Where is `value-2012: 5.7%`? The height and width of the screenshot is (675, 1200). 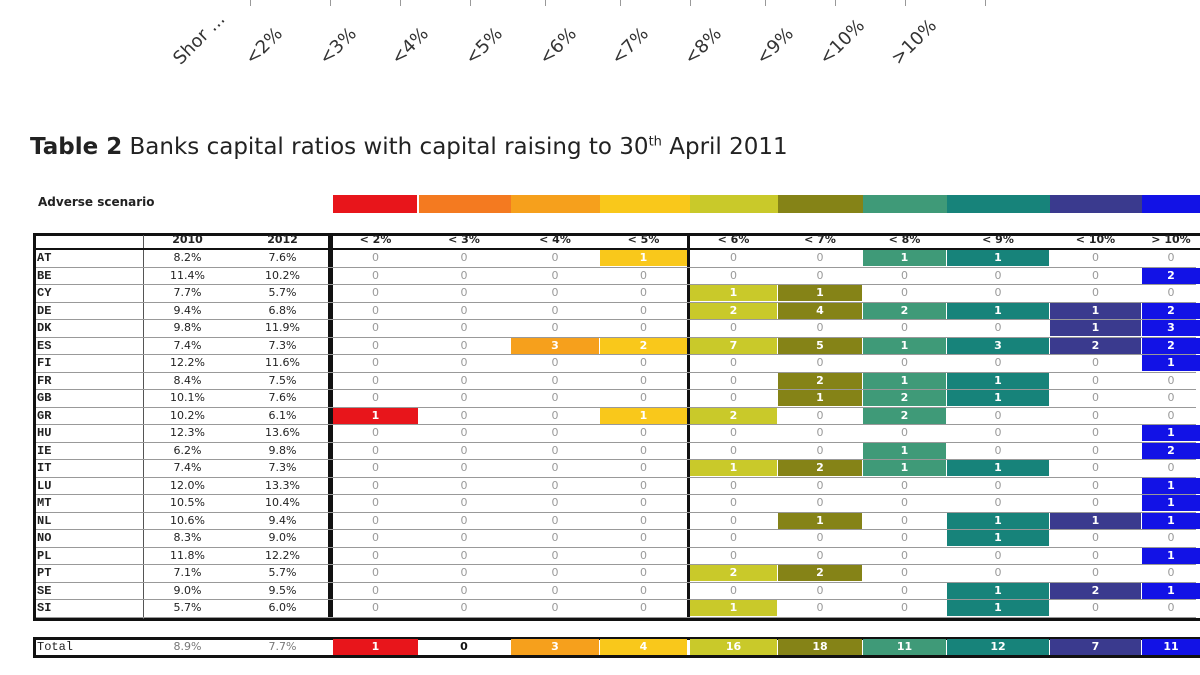
value-2012: 5.7% is located at coordinates (282, 572).